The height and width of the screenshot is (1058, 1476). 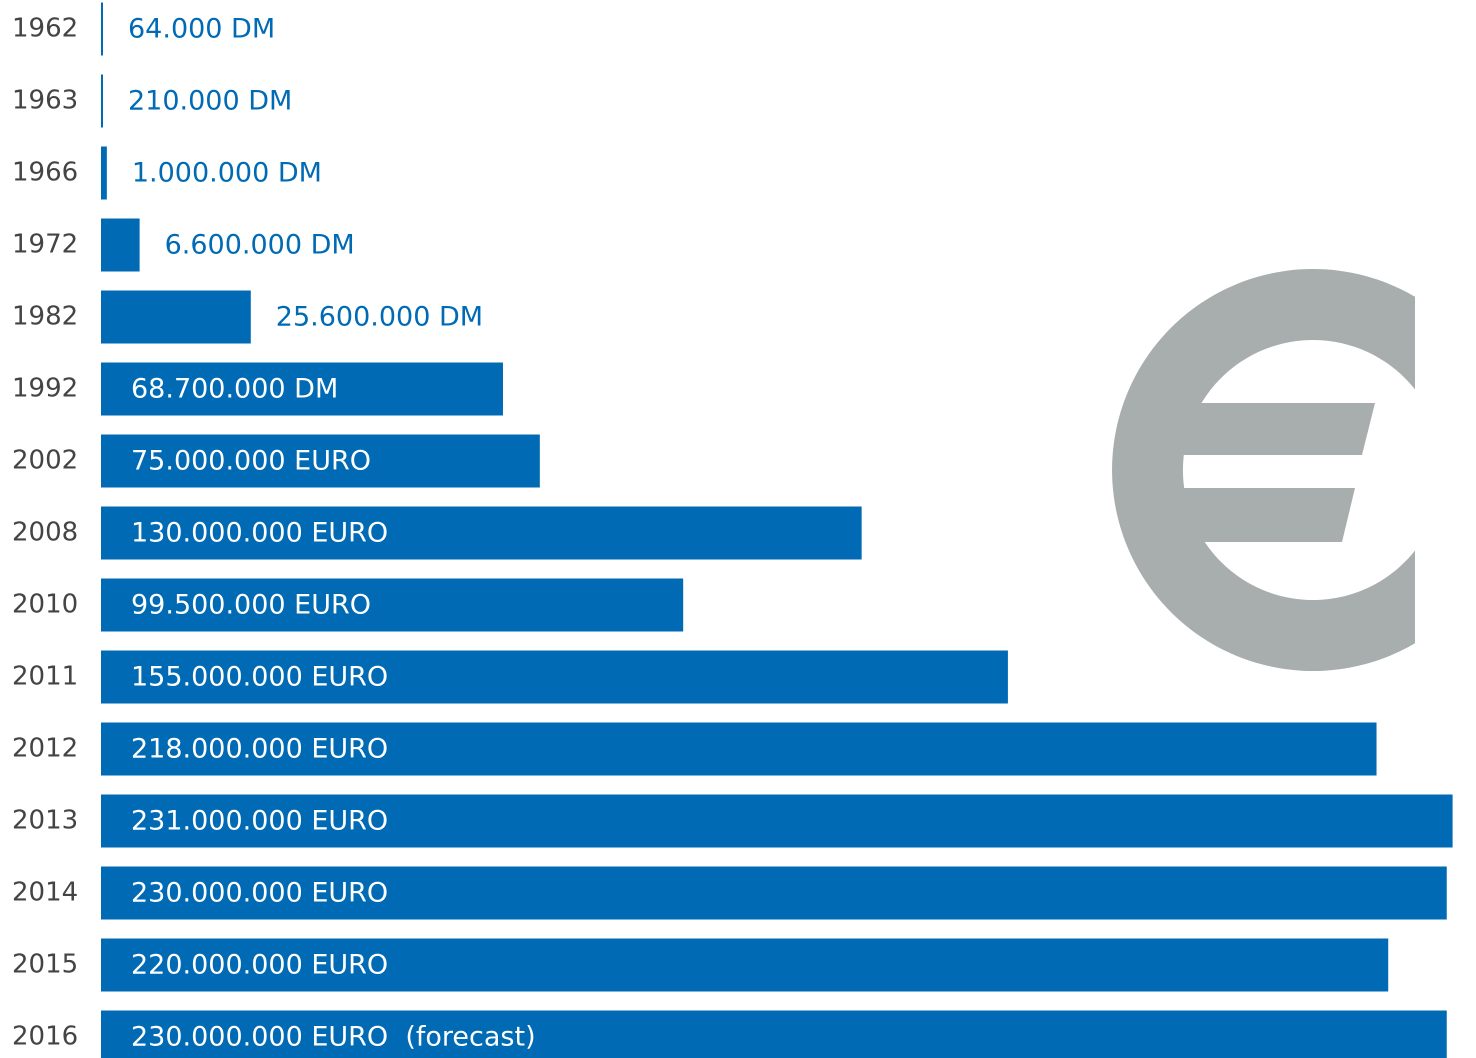 I want to click on y-tick-label: 1962, so click(x=45, y=29).